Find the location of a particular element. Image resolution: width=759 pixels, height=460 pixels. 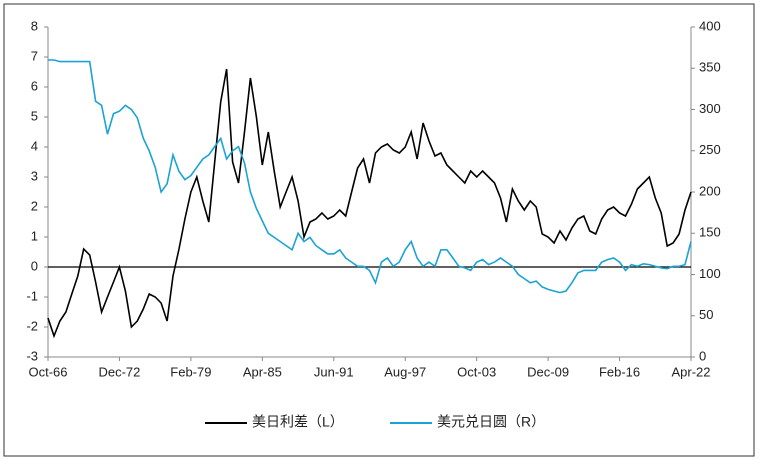

y2-tick-label: 300 is located at coordinates (710, 108).